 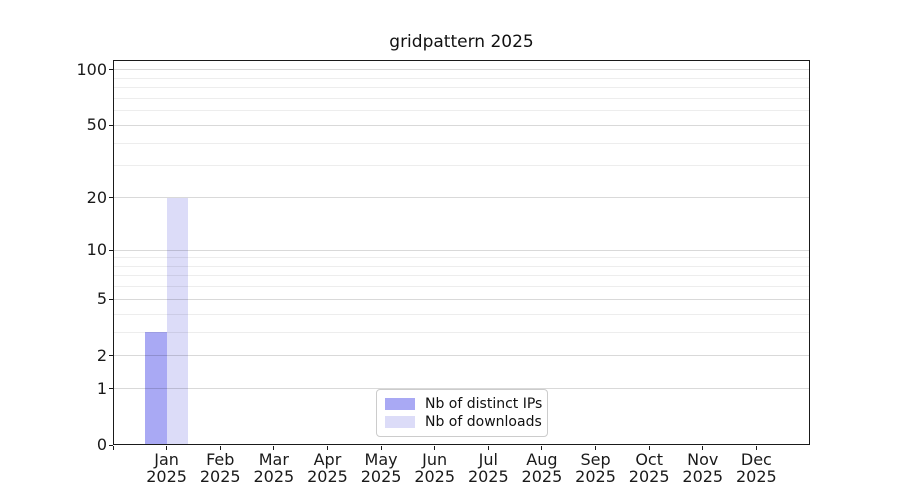 What do you see at coordinates (435, 459) in the screenshot?
I see `x-tick-month: Jun` at bounding box center [435, 459].